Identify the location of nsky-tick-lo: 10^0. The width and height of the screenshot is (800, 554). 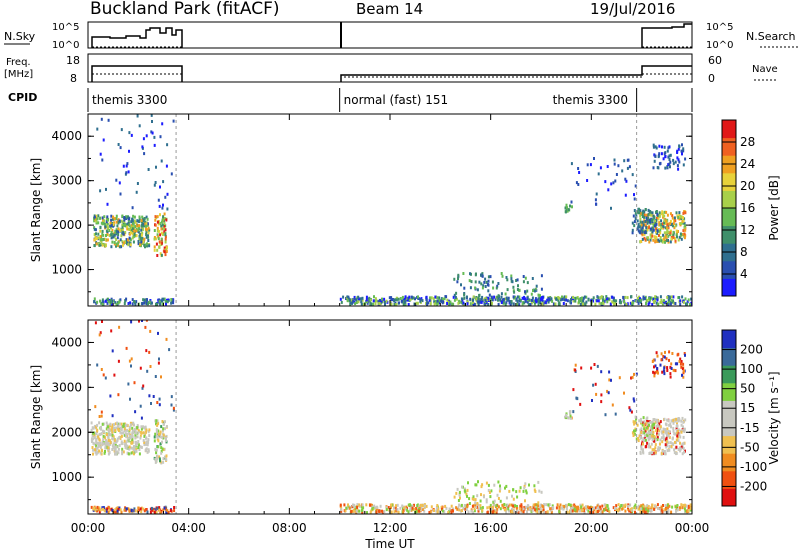
(65, 45).